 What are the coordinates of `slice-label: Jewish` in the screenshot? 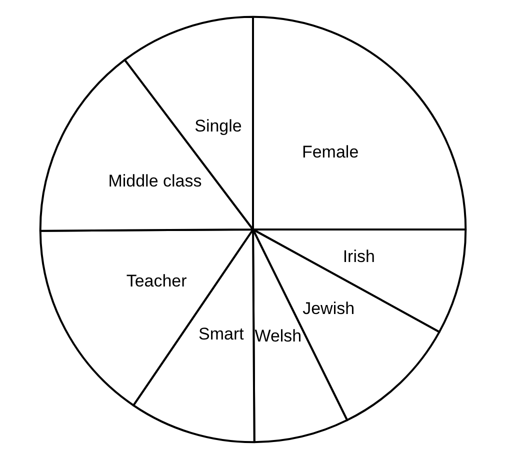 It's located at (328, 308).